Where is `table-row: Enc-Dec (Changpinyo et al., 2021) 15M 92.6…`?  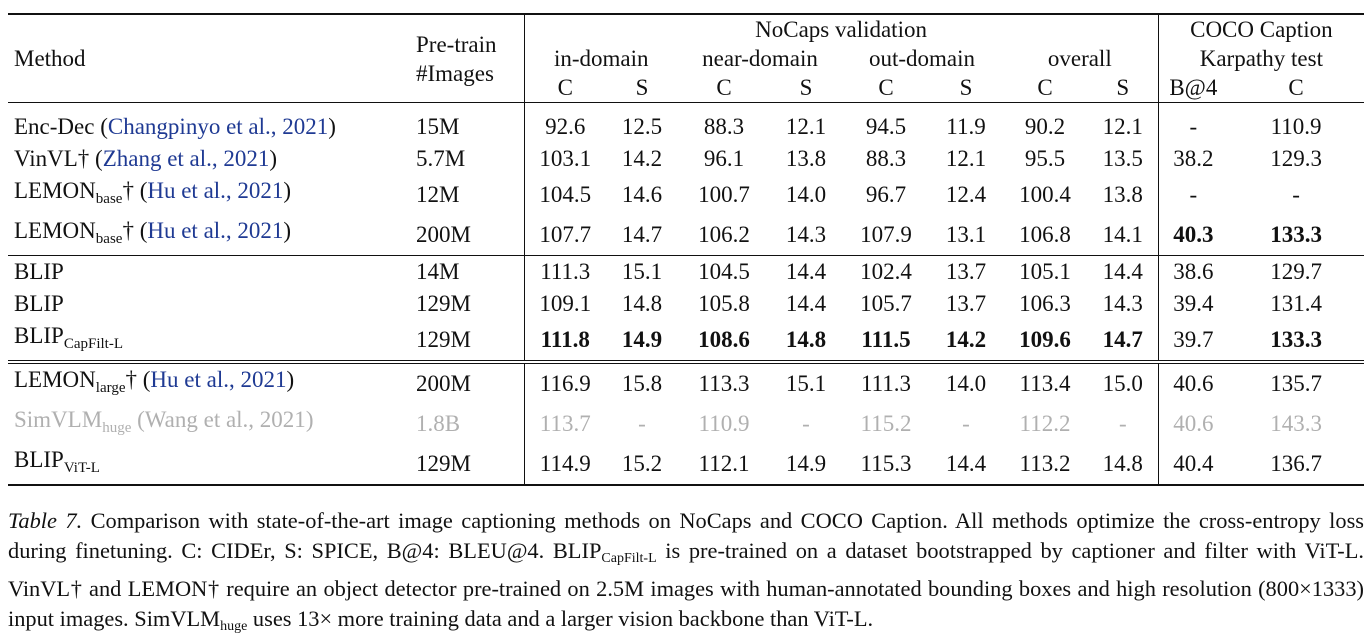 table-row: Enc-Dec (Changpinyo et al., 2021) 15M 92.6… is located at coordinates (686, 122).